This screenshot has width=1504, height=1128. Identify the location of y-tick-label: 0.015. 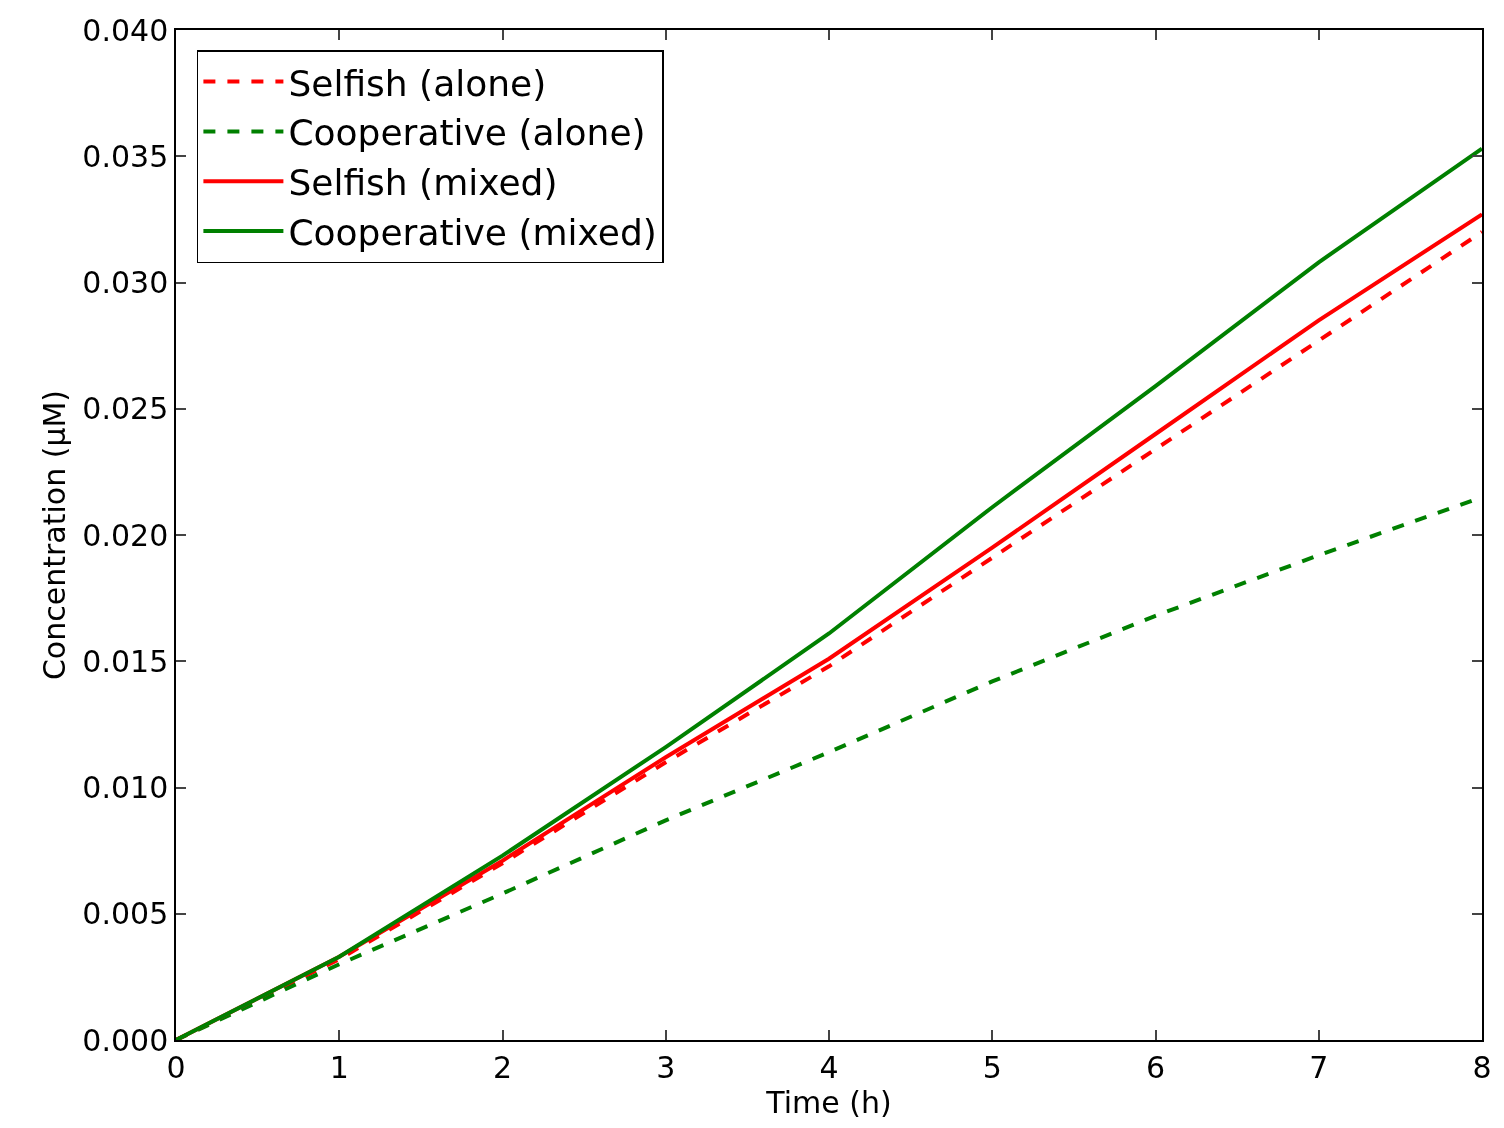
(125, 661).